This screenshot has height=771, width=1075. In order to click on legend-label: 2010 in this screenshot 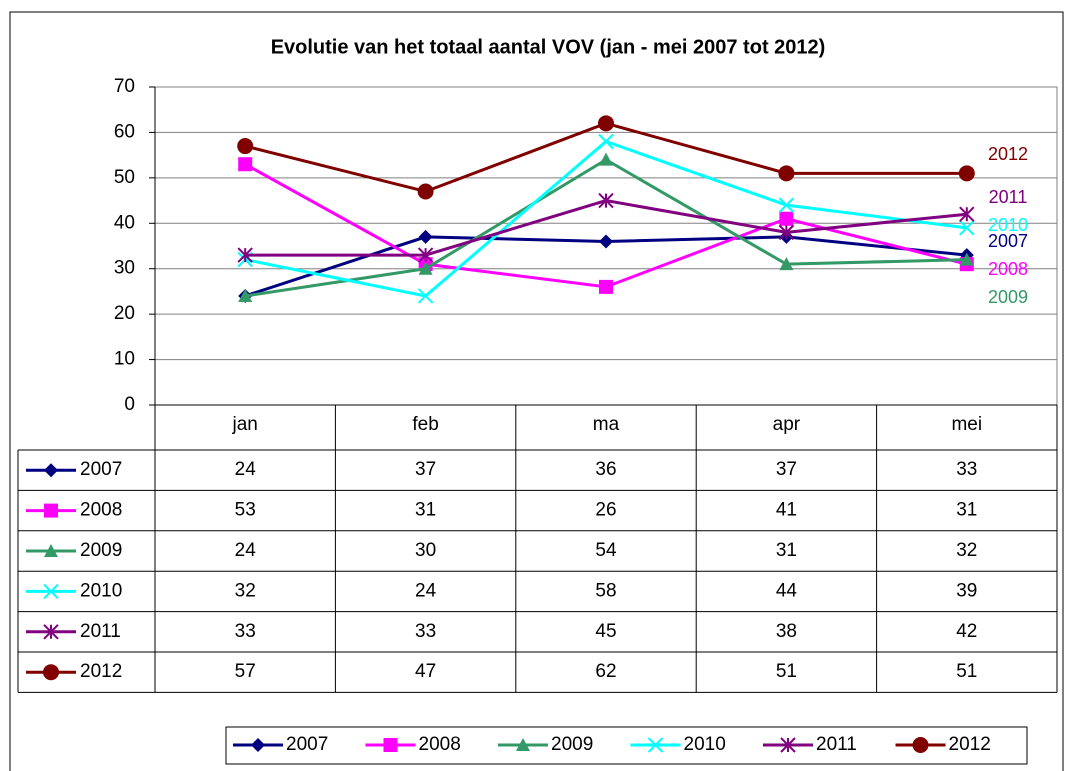, I will do `click(705, 744)`.